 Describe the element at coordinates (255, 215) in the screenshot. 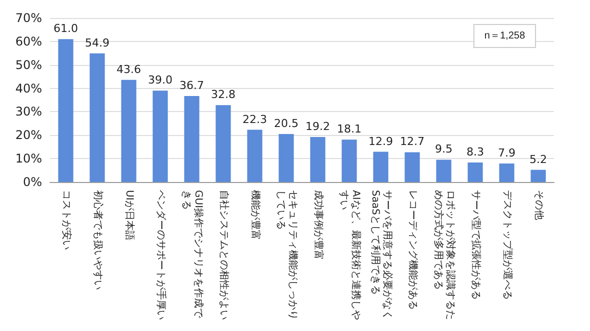

I see `x-tick-label: 機能が豊富` at that location.